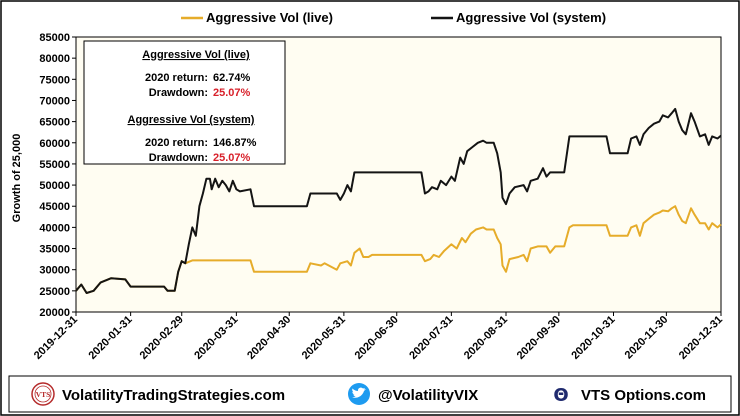 Image resolution: width=740 pixels, height=416 pixels. What do you see at coordinates (54, 165) in the screenshot?
I see `y-tick-label: 55000` at bounding box center [54, 165].